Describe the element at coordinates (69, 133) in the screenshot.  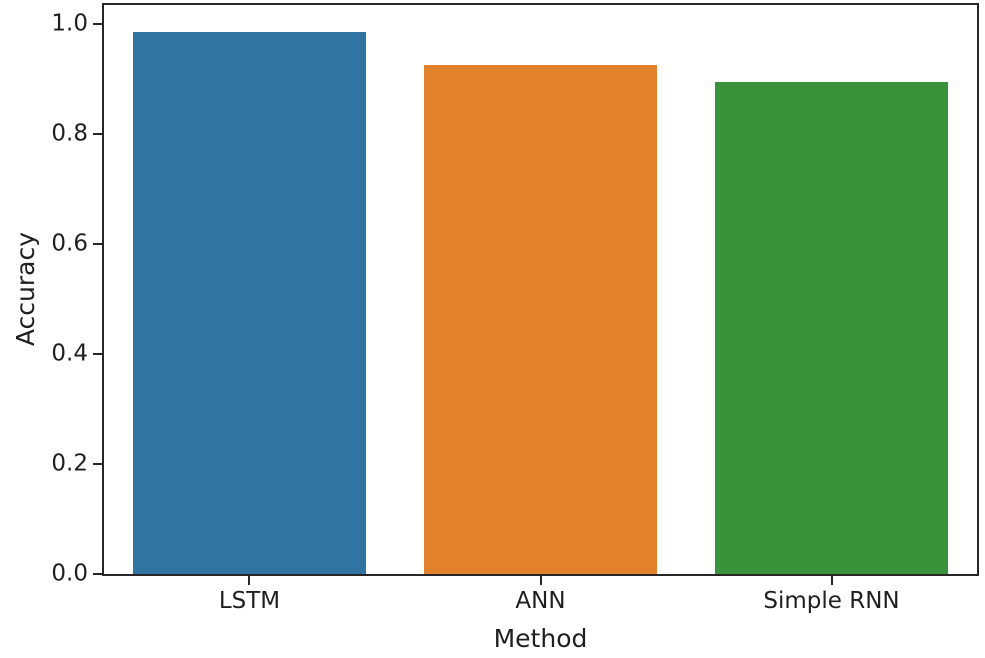
I see `y-tick-label: 0.8` at that location.